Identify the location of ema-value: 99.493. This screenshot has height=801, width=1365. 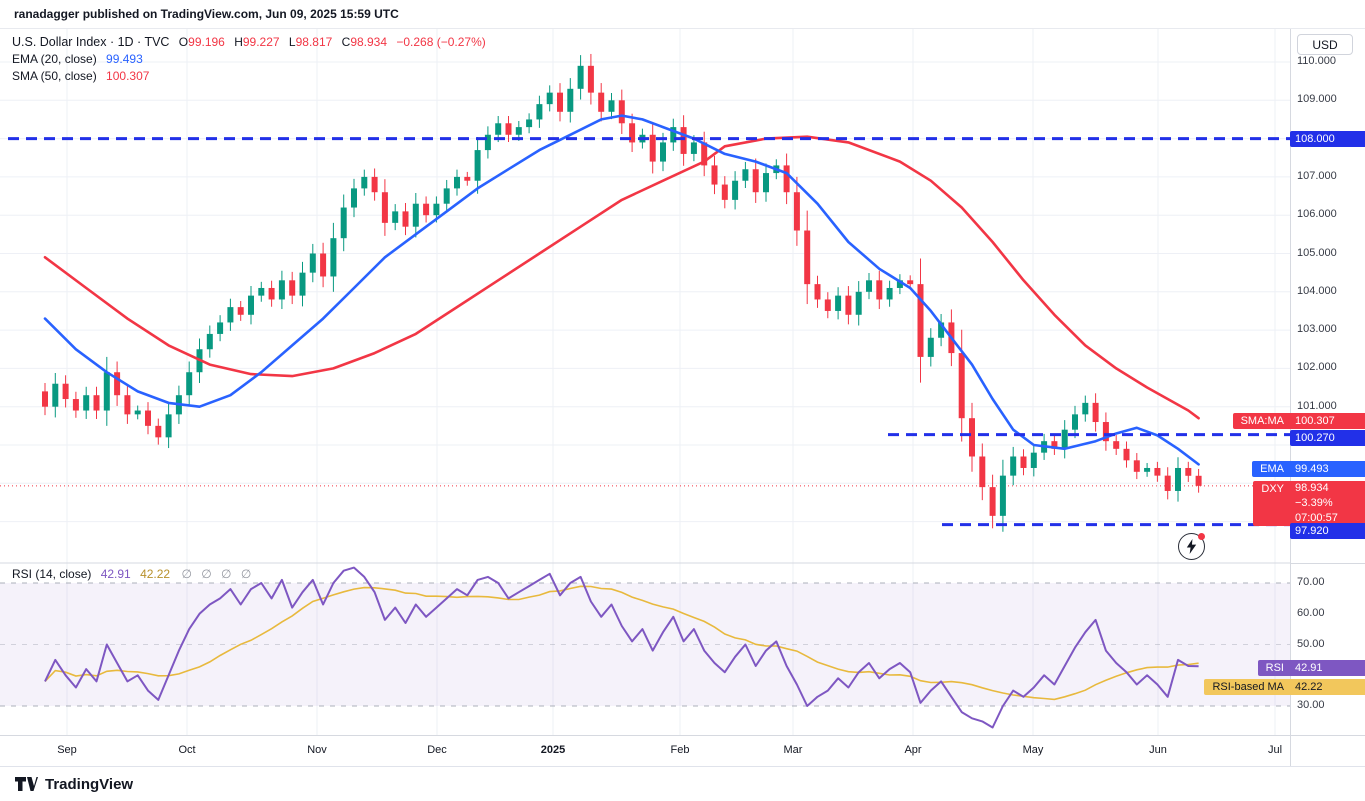
(124, 59).